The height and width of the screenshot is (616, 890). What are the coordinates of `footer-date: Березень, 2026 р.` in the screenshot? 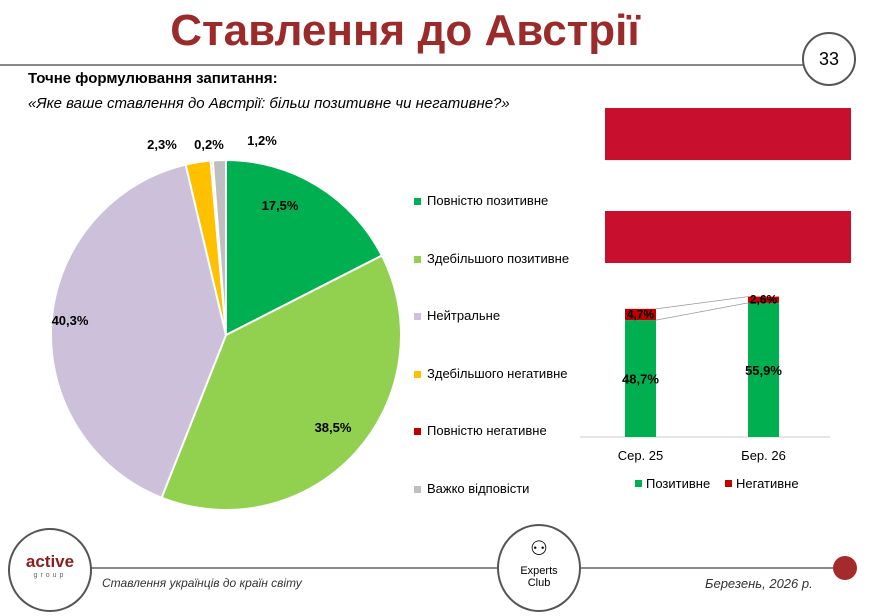 It's located at (759, 583).